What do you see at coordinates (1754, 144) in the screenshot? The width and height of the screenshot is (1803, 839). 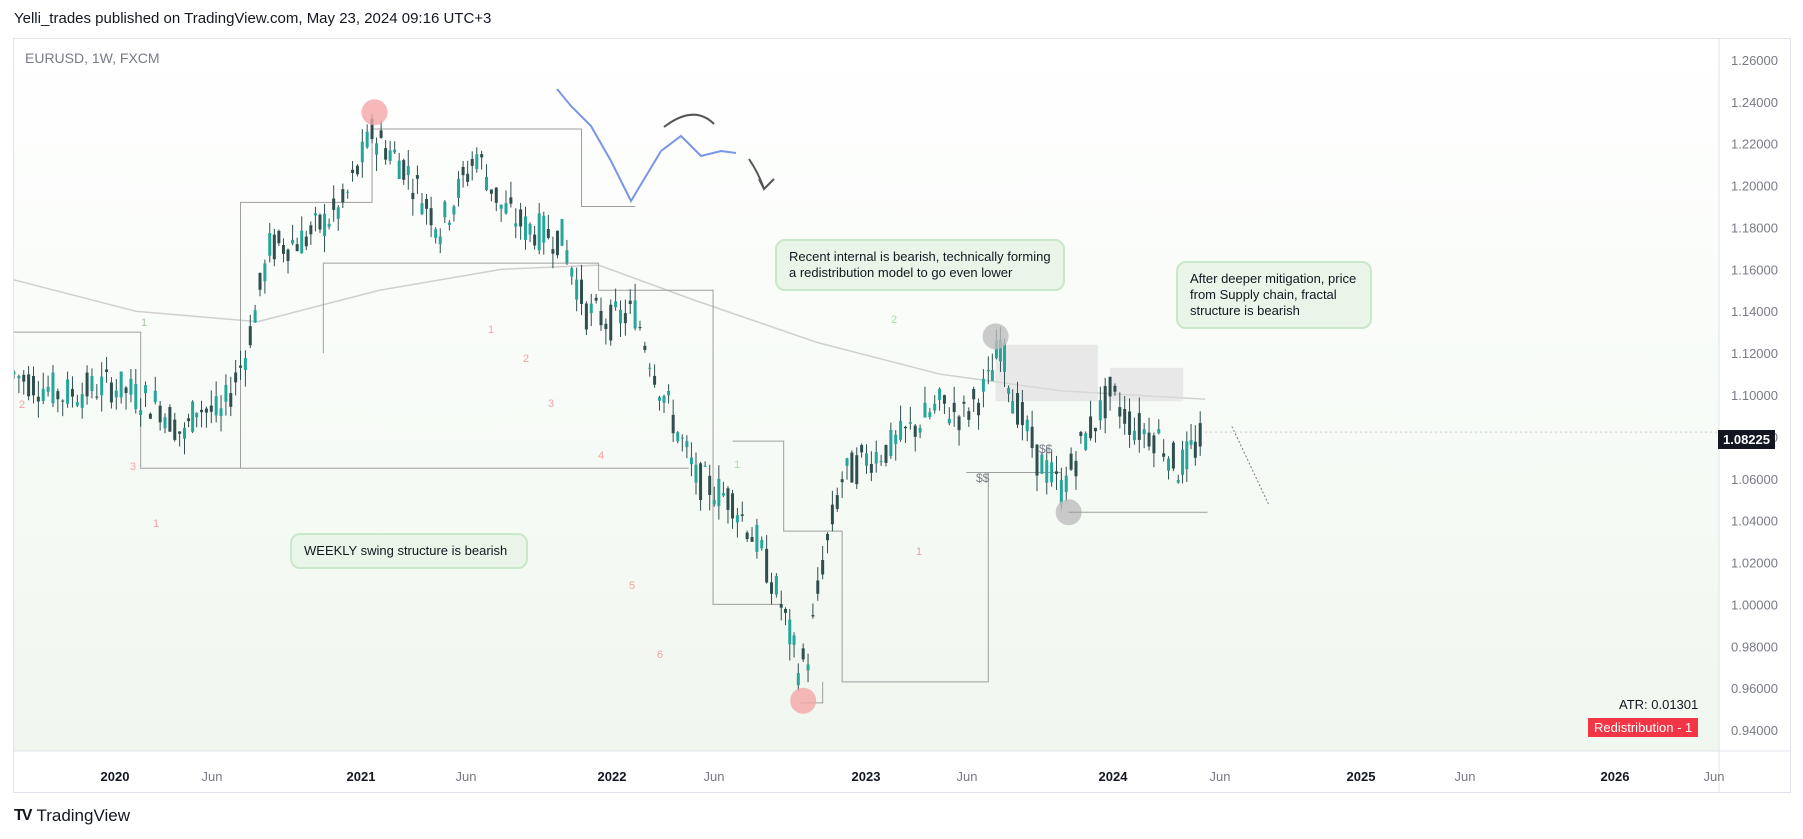 I see `price-tick-label: 1.22000` at bounding box center [1754, 144].